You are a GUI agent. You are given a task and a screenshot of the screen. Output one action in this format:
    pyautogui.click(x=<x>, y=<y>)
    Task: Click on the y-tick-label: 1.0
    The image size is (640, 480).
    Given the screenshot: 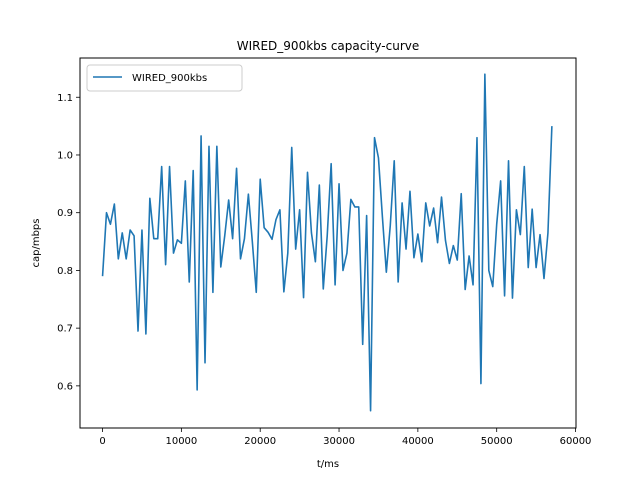 What is the action you would take?
    pyautogui.click(x=65, y=155)
    